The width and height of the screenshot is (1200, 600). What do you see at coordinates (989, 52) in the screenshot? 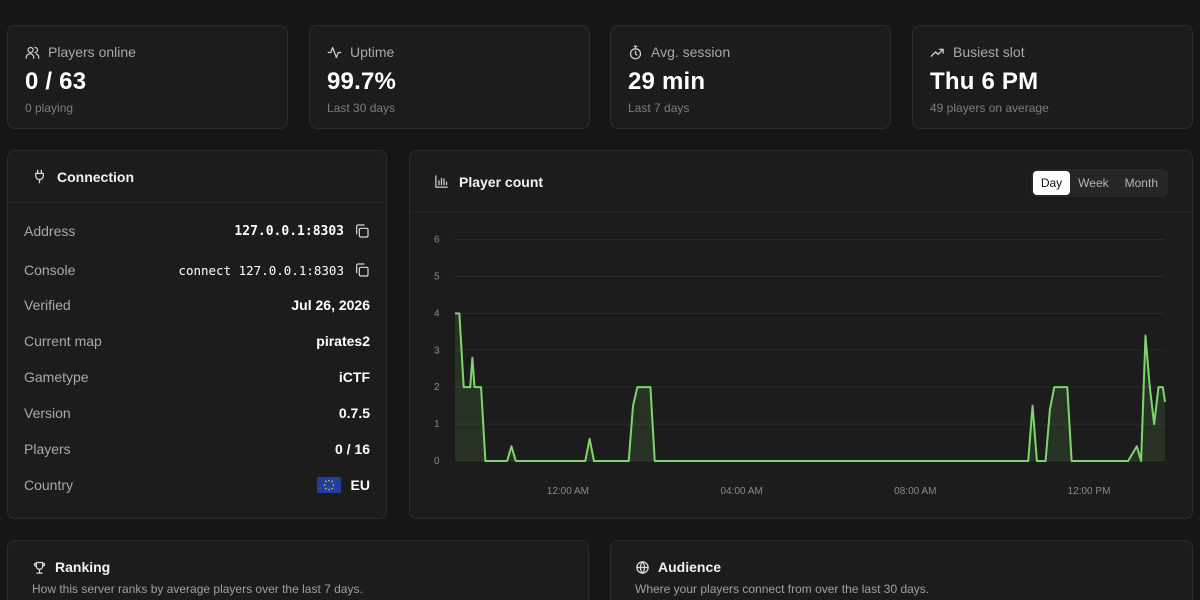
I see `stat-label: Busiest slot` at bounding box center [989, 52].